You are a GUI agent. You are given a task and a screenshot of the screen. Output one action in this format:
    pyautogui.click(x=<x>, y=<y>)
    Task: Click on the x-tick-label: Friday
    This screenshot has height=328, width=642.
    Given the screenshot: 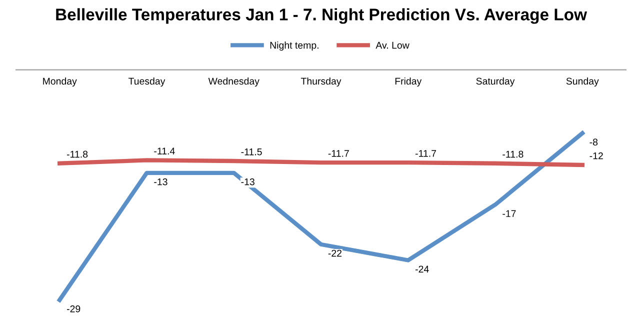 What is the action you would take?
    pyautogui.click(x=408, y=82)
    